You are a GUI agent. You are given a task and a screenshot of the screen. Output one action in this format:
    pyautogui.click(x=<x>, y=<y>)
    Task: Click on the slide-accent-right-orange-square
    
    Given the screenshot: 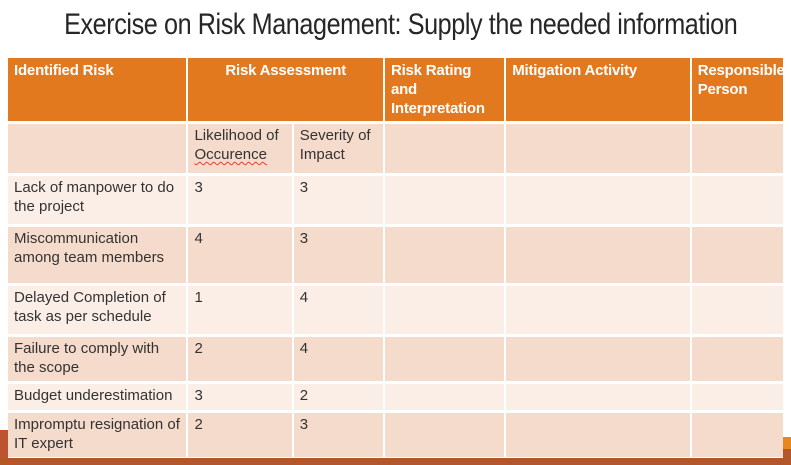 What is the action you would take?
    pyautogui.click(x=787, y=443)
    